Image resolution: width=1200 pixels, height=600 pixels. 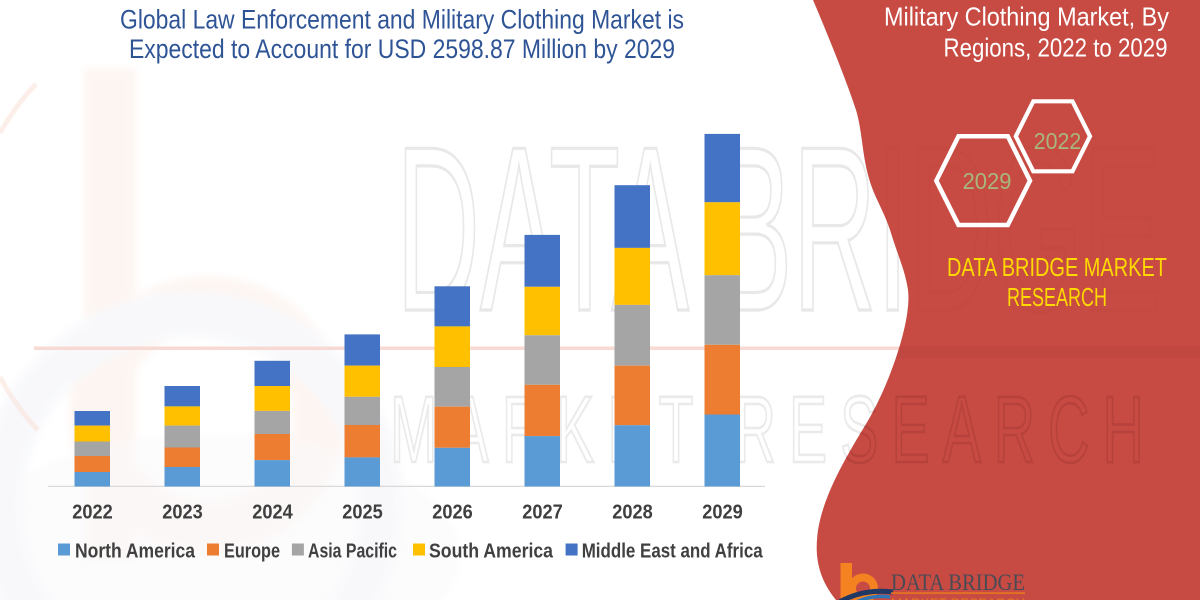 What do you see at coordinates (272, 513) in the screenshot?
I see `svg-text: 2024` at bounding box center [272, 513].